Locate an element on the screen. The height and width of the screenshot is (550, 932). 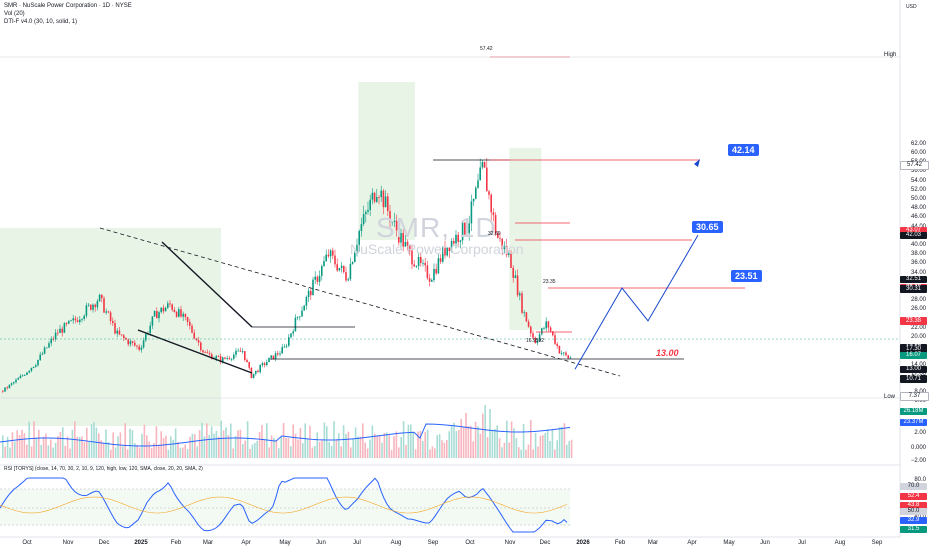
price-axis-label: 48.00 is located at coordinates (918, 208).